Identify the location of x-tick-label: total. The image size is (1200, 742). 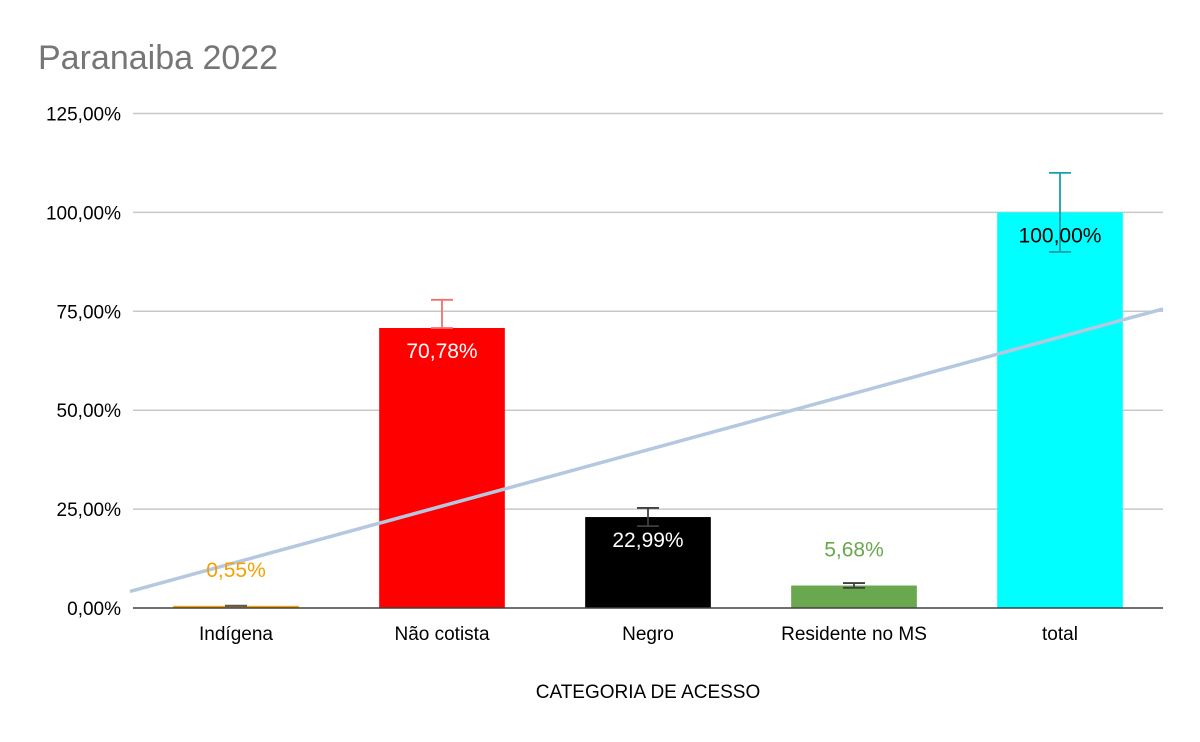
(1060, 634).